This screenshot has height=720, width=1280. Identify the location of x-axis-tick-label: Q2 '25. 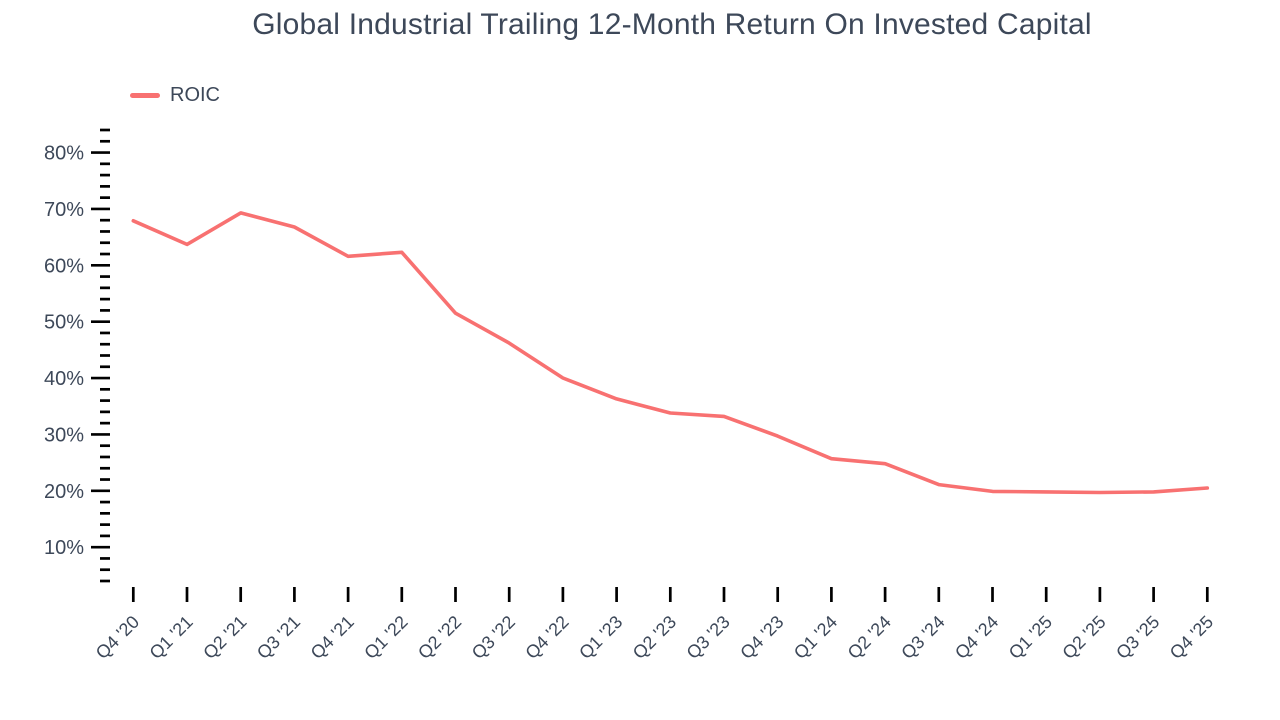
(1083, 637).